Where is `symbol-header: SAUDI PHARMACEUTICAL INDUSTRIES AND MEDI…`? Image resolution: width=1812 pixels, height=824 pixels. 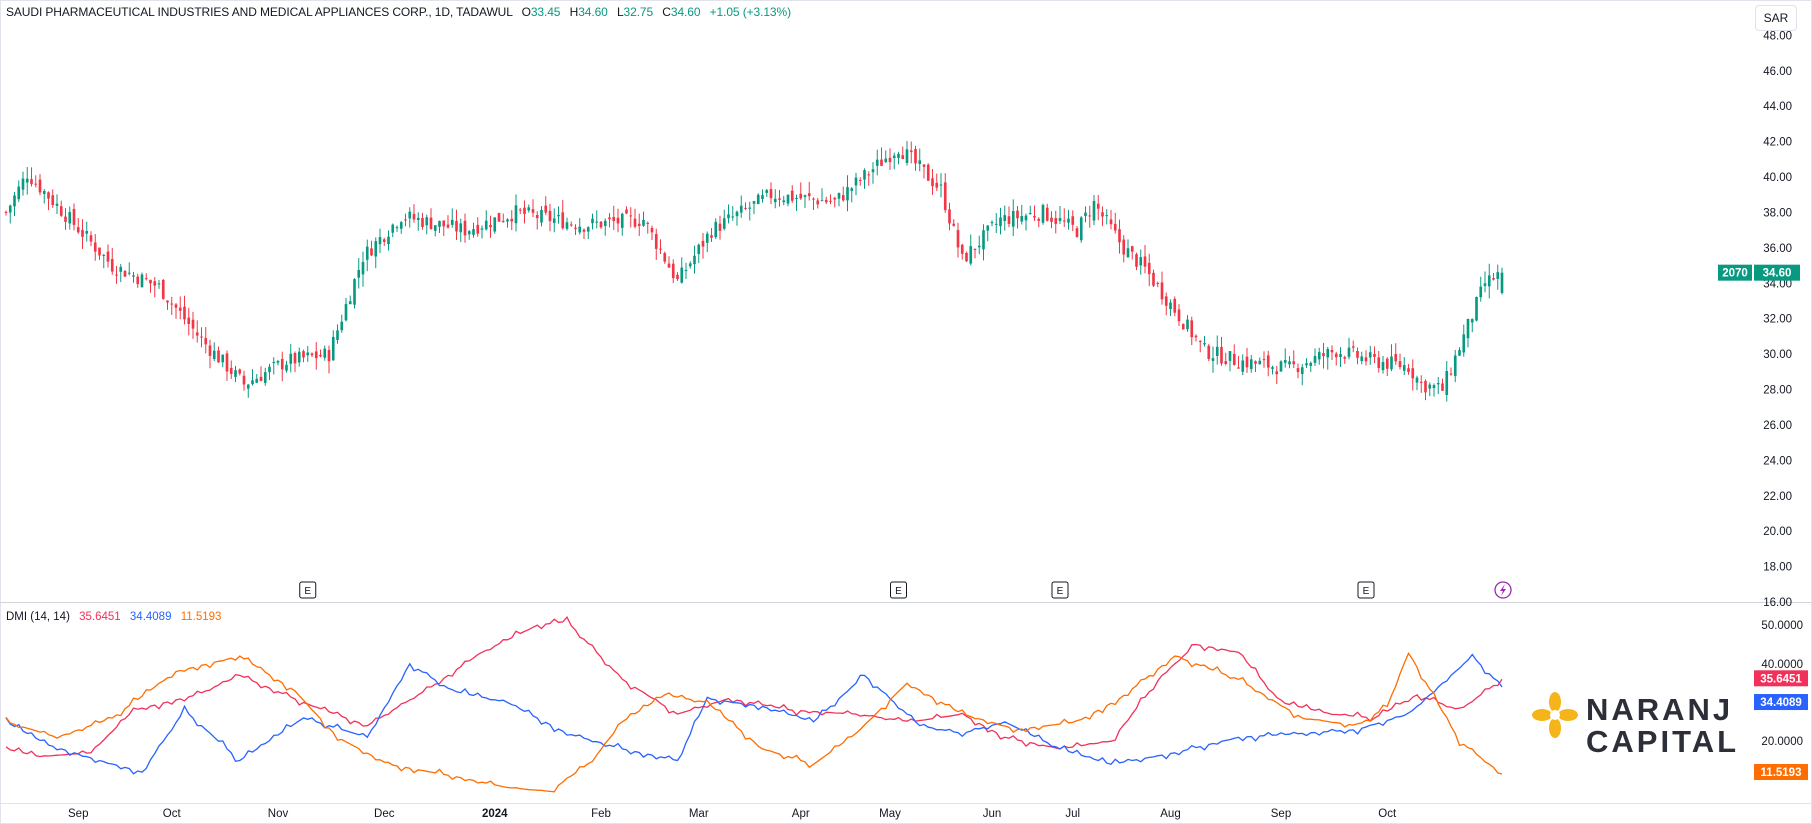
symbol-header: SAUDI PHARMACEUTICAL INDUSTRIES AND MEDI… is located at coordinates (398, 12).